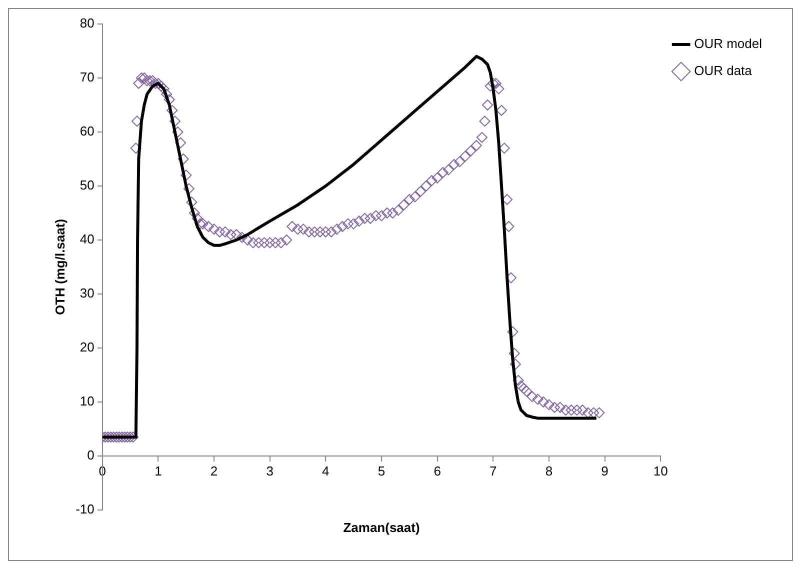  I want to click on y-tick-label: 0, so click(90, 455).